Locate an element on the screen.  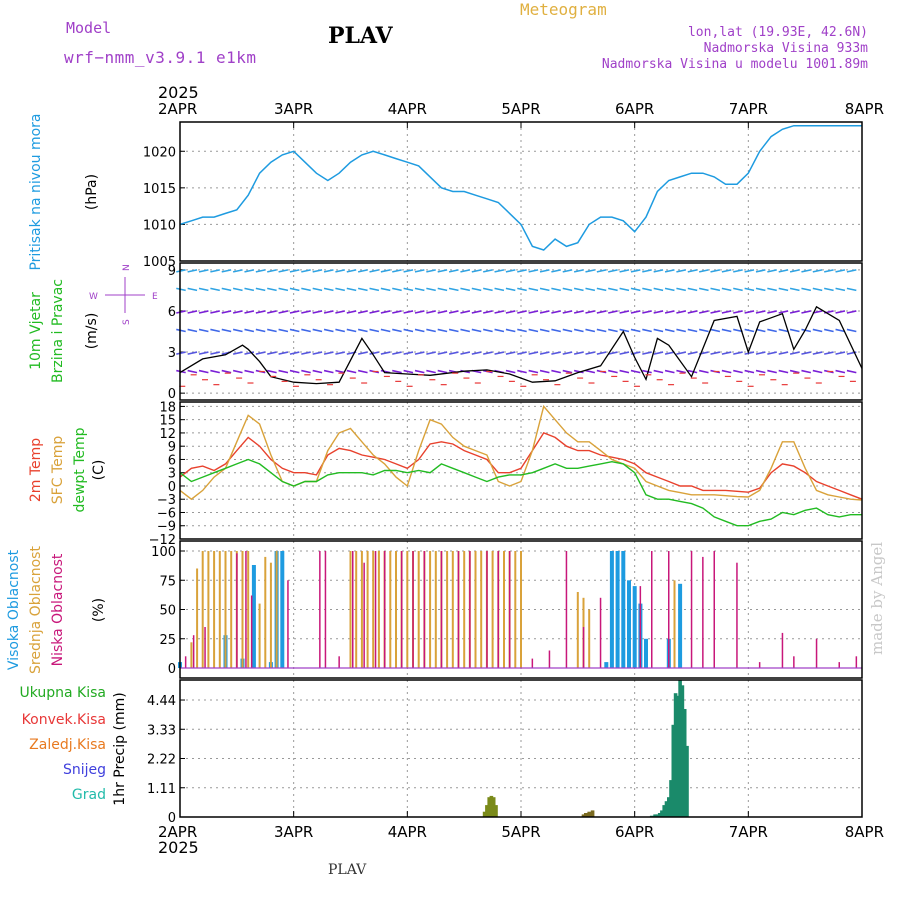
y-tick-label: 15 is located at coordinates (167, 421).